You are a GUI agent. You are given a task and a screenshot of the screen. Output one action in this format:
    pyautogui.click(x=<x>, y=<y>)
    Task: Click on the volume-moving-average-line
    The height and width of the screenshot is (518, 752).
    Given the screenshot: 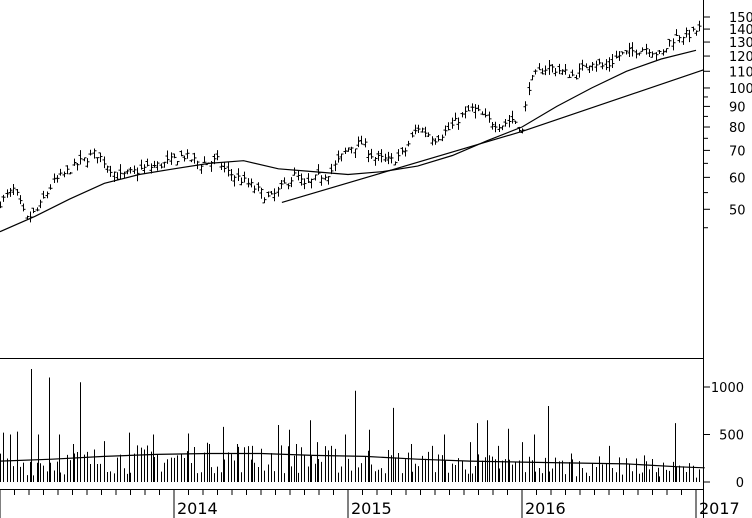 What is the action you would take?
    pyautogui.click(x=352, y=460)
    